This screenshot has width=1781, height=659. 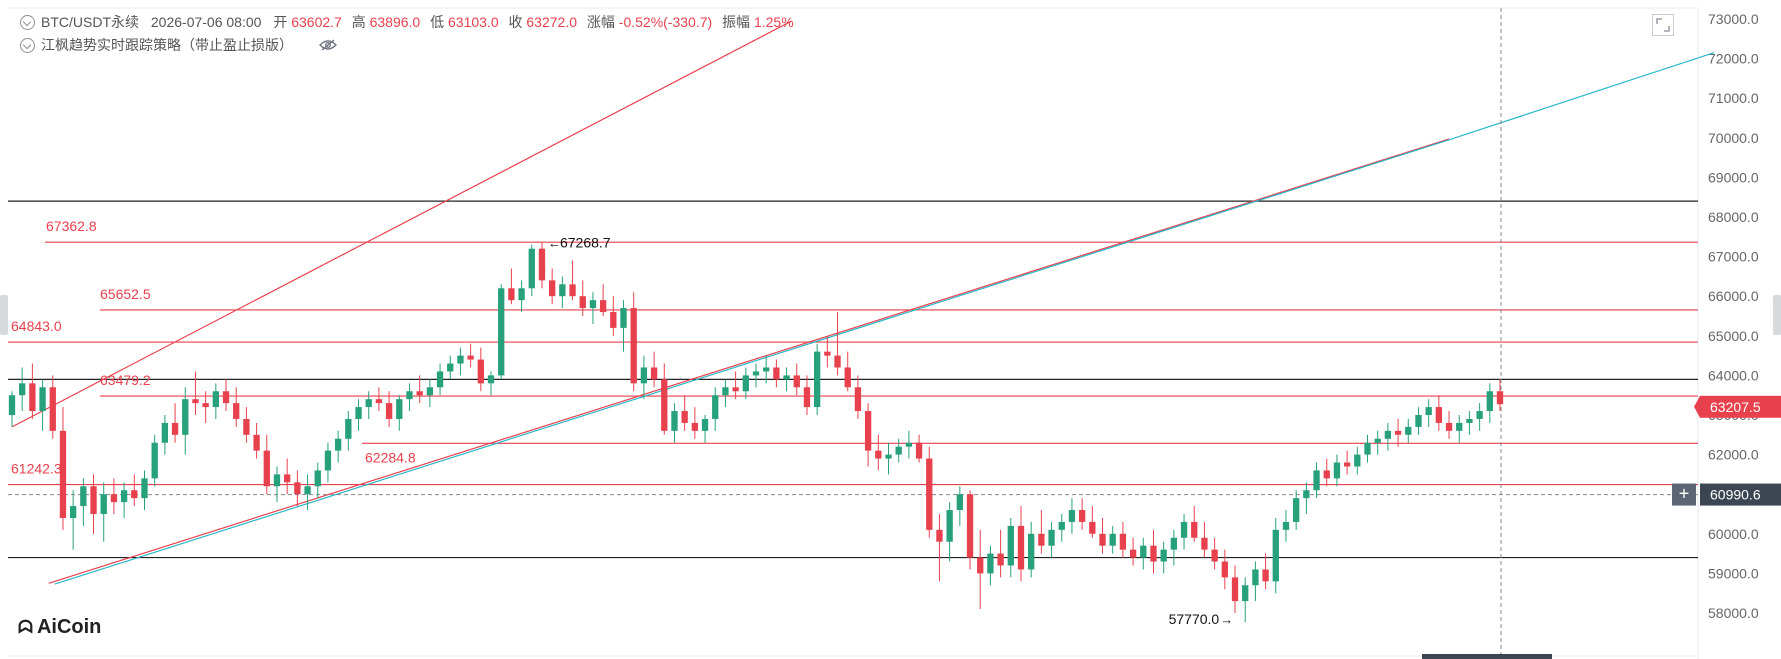 I want to click on y-tick-label: 58000.0, so click(x=1733, y=613).